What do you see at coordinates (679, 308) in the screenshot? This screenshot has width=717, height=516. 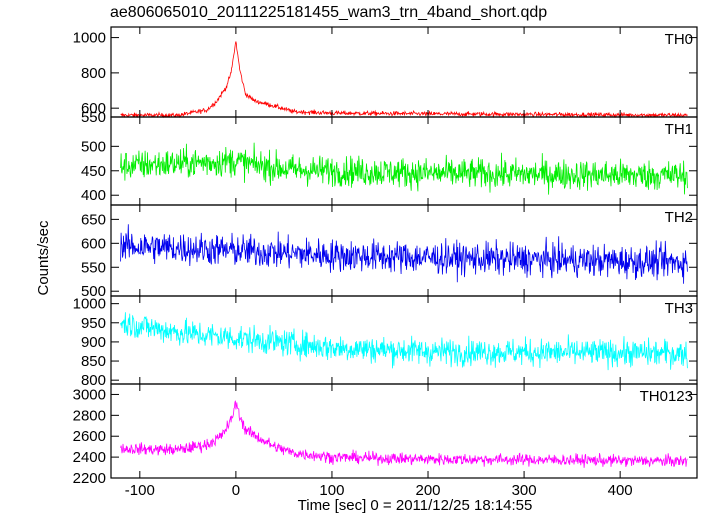 I see `panel-label: TH3` at bounding box center [679, 308].